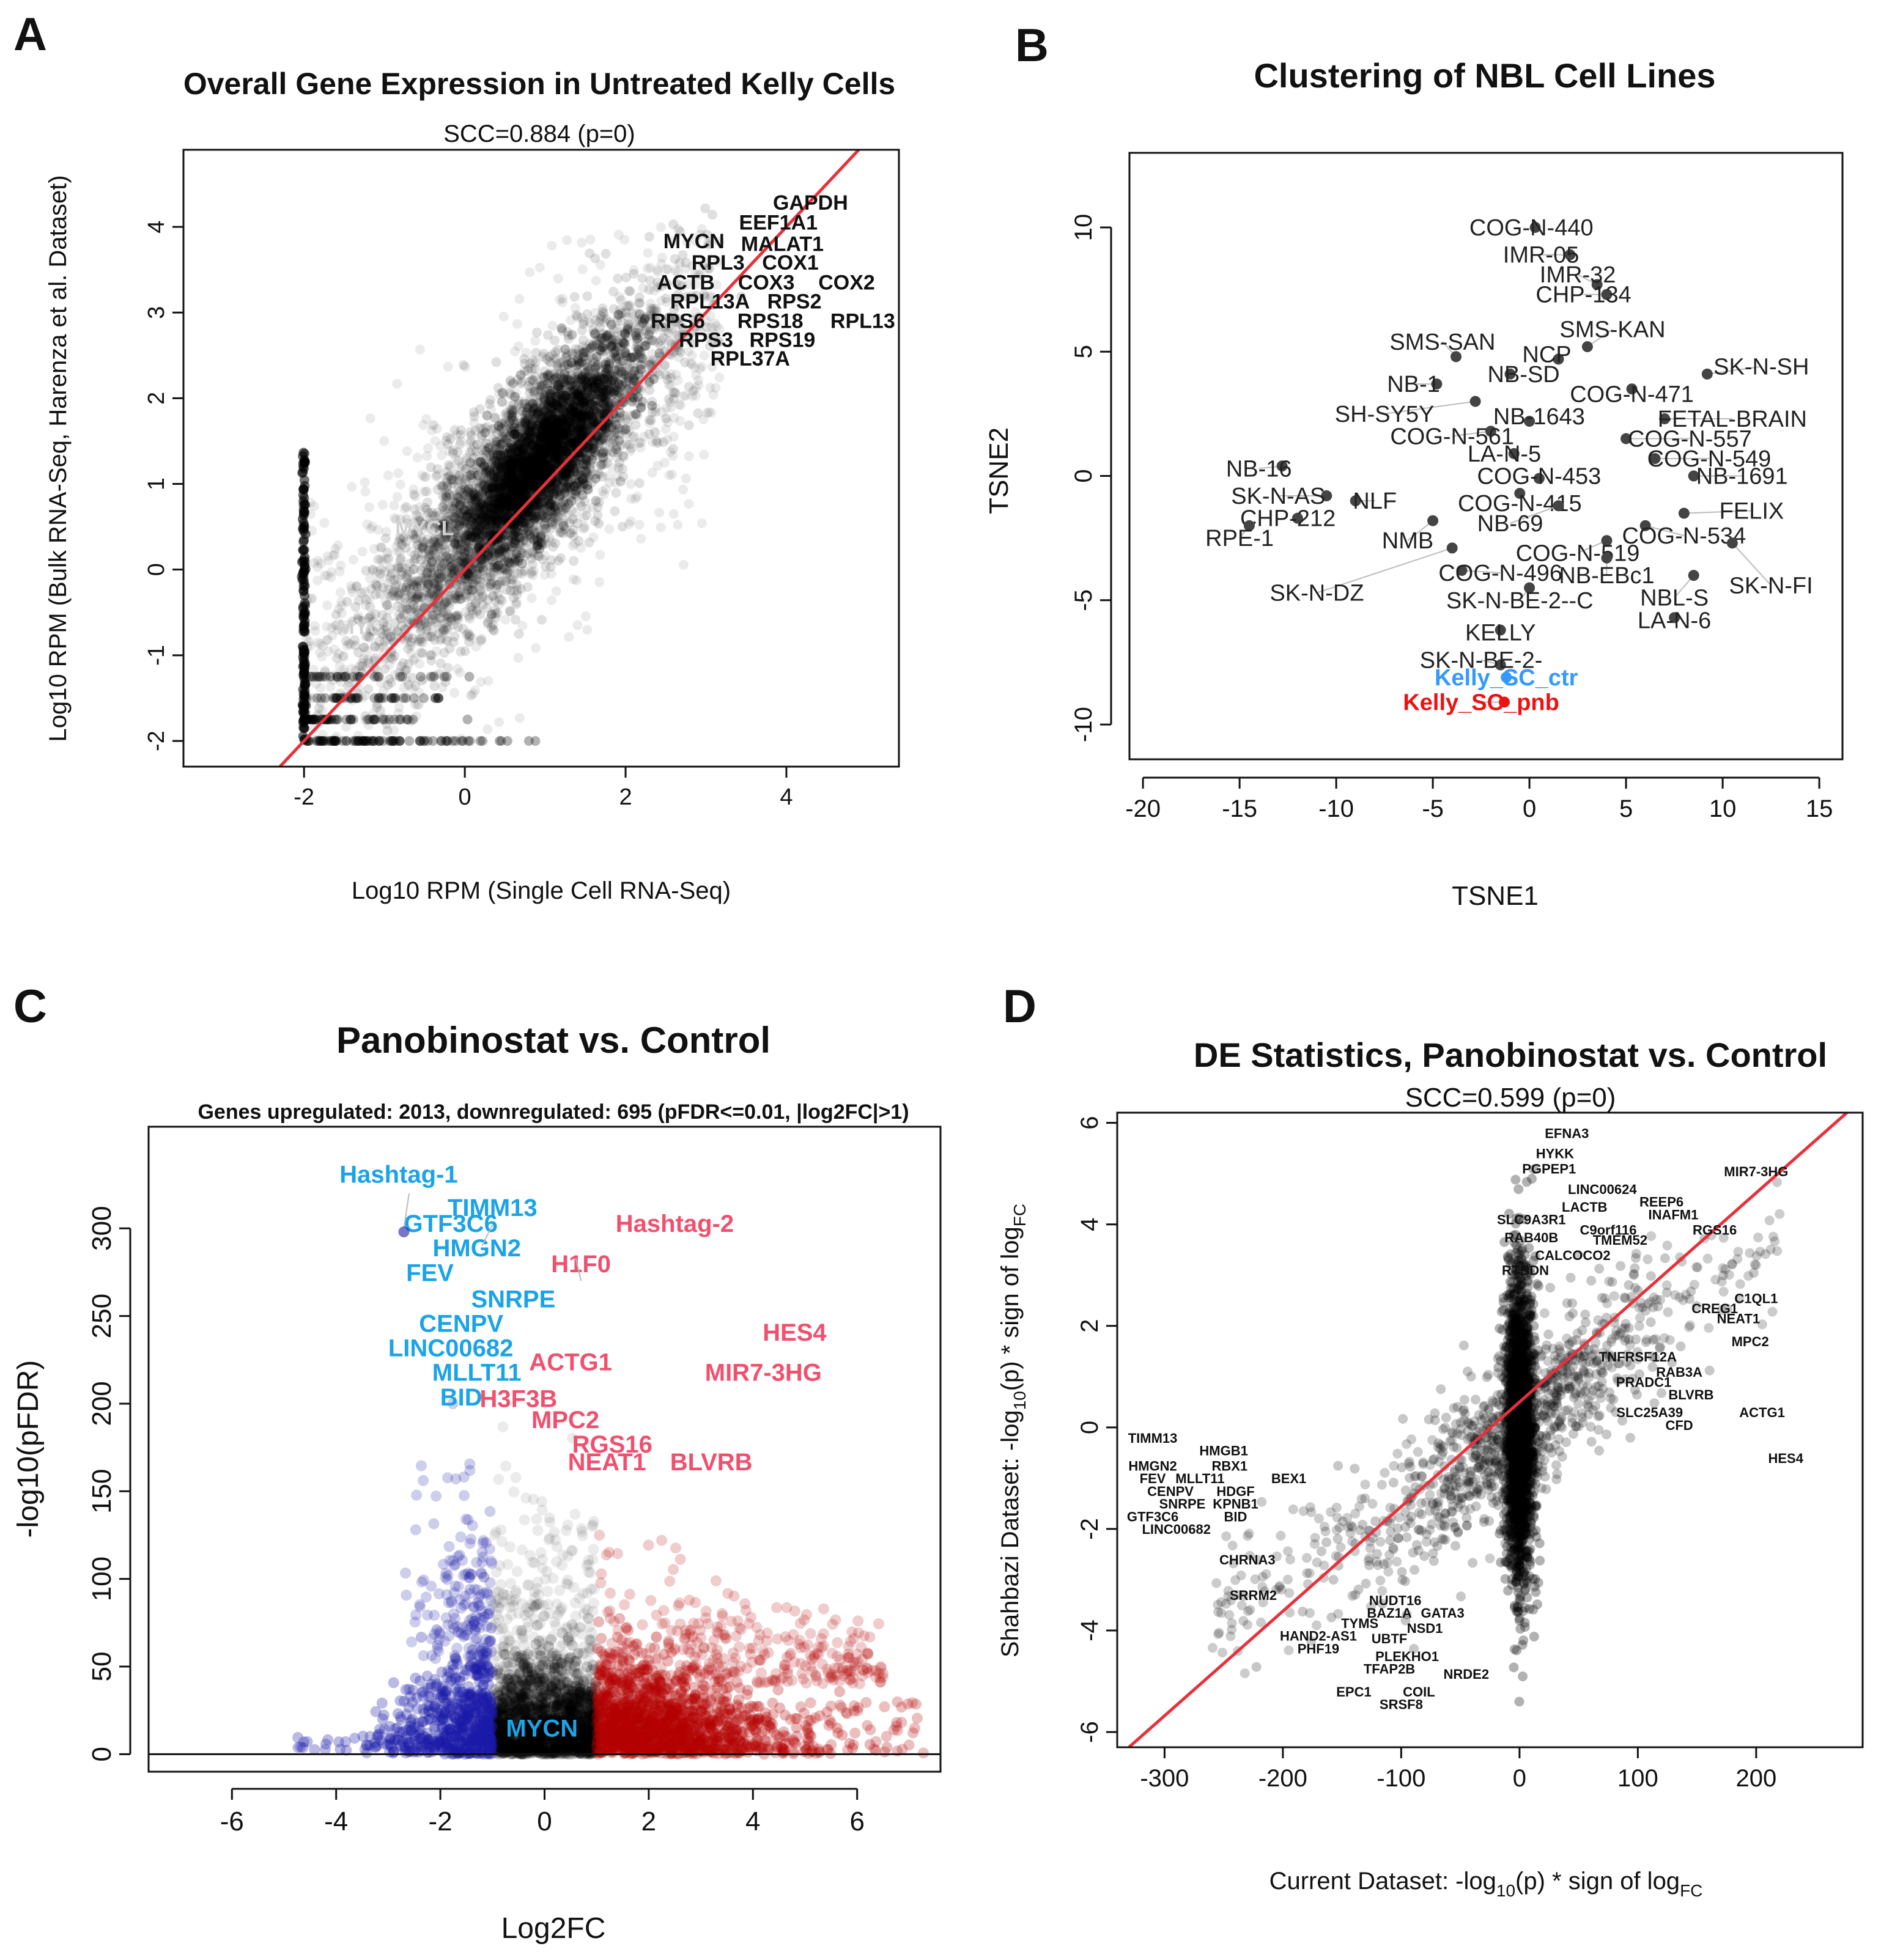 This screenshot has width=1892, height=1960. I want to click on panel-letter-c: C, so click(30, 1007).